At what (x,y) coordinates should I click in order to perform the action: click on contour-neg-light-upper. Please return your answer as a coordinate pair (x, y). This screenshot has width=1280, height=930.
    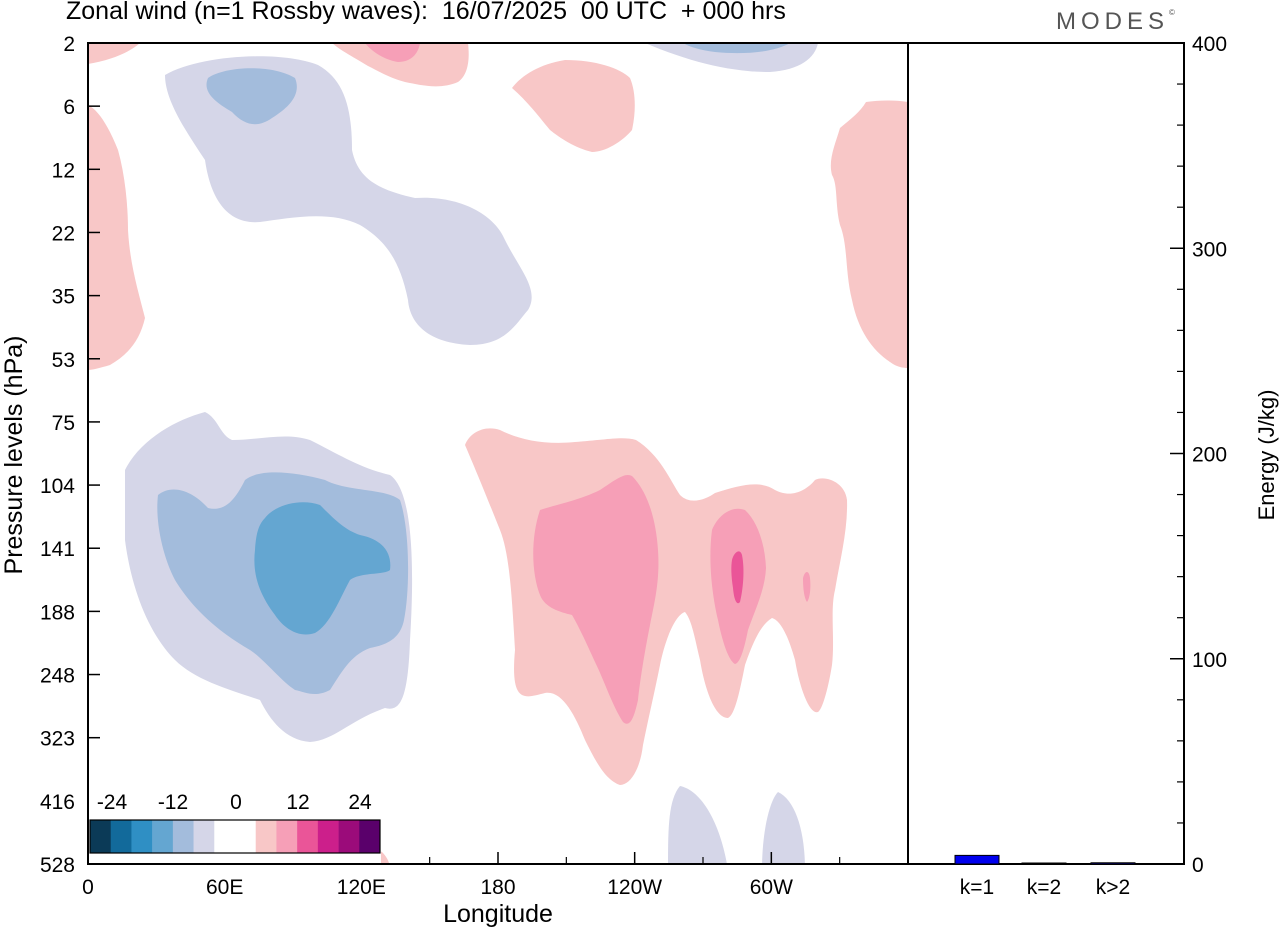
    Looking at the image, I should click on (348, 201).